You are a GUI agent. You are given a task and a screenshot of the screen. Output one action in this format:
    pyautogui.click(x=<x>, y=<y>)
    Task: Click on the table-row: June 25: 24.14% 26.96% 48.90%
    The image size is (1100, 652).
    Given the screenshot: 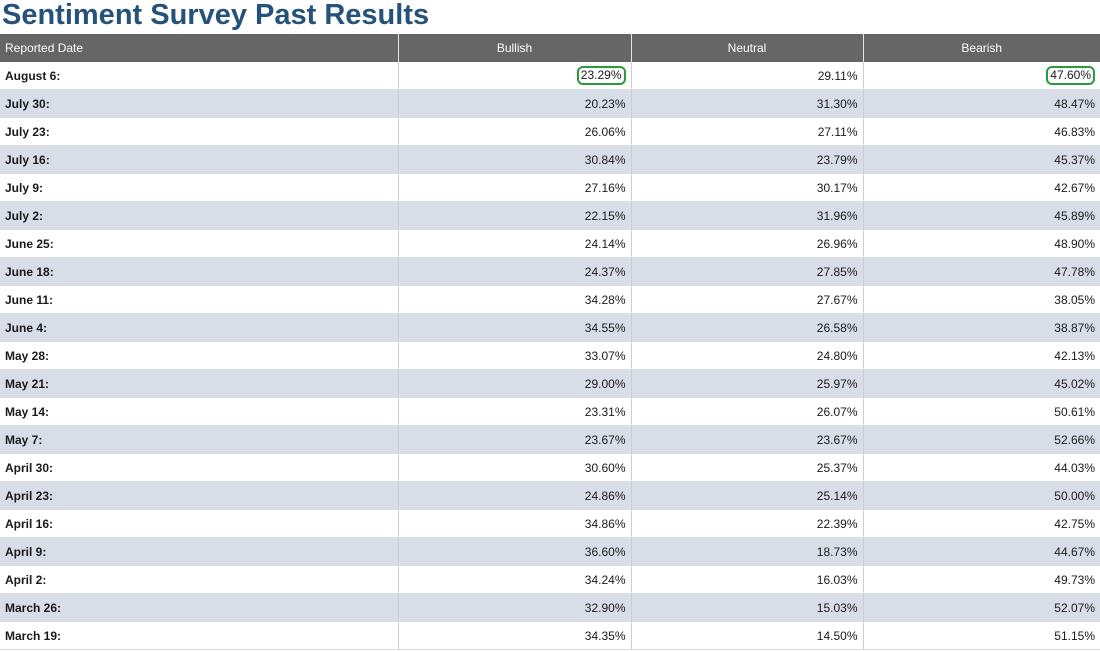 What is the action you would take?
    pyautogui.click(x=550, y=243)
    